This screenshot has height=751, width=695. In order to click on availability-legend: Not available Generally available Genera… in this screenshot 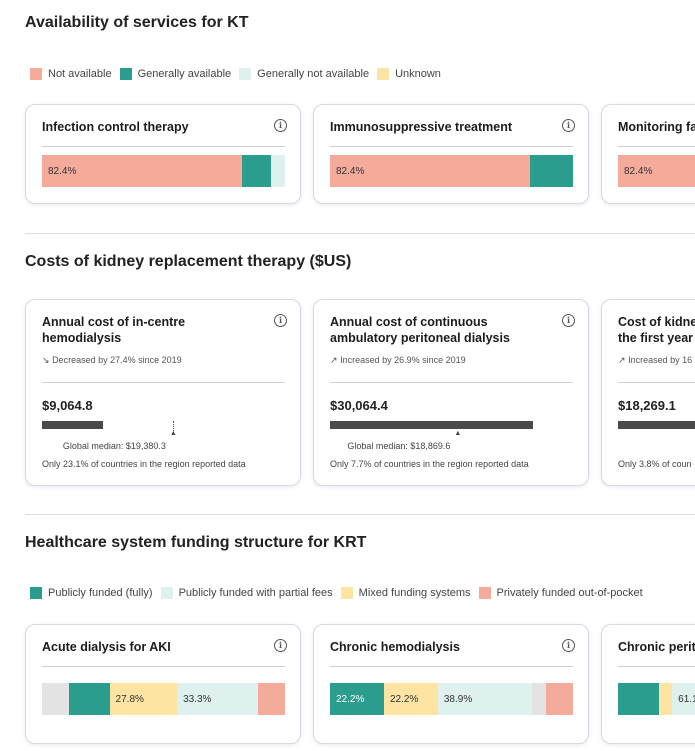, I will do `click(239, 74)`.